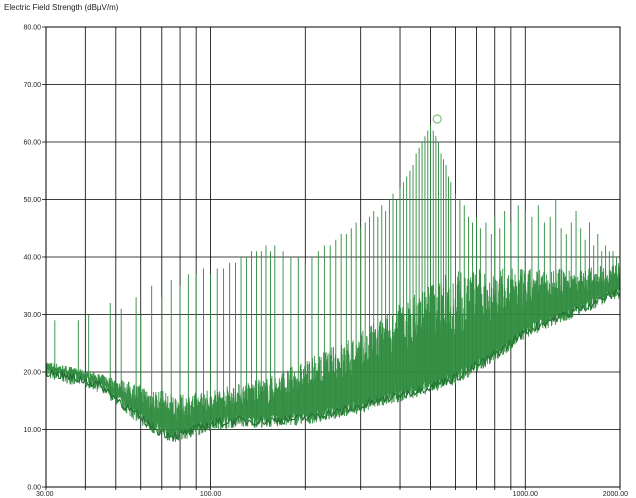  Describe the element at coordinates (32, 143) in the screenshot. I see `y-tick-label: 60.00` at that location.